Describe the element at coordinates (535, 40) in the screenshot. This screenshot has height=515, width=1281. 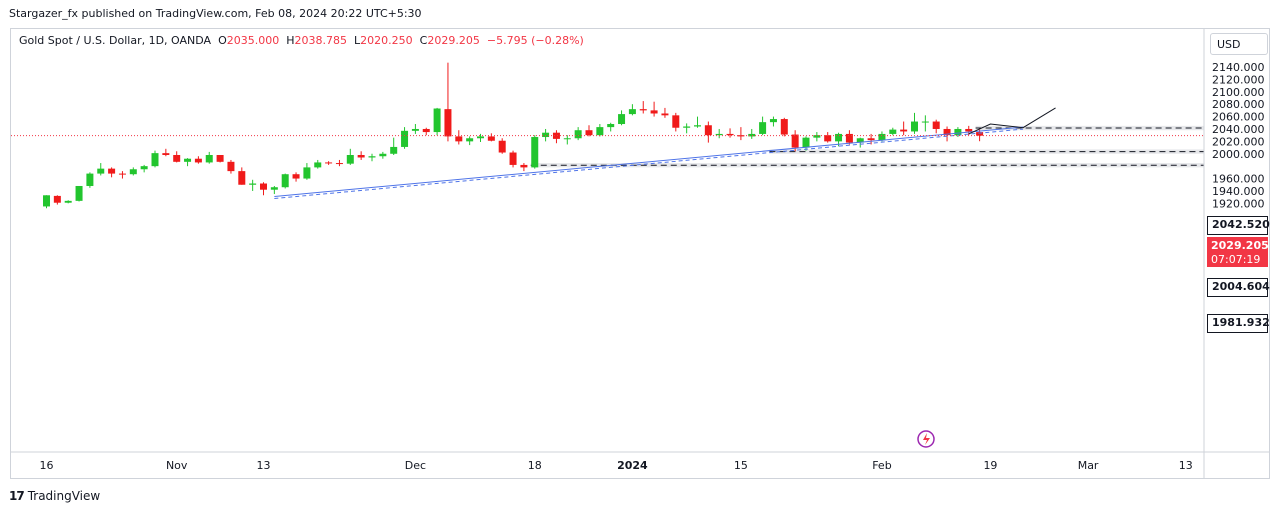
I see `legend-change: −5.795 (−0.28%)` at that location.